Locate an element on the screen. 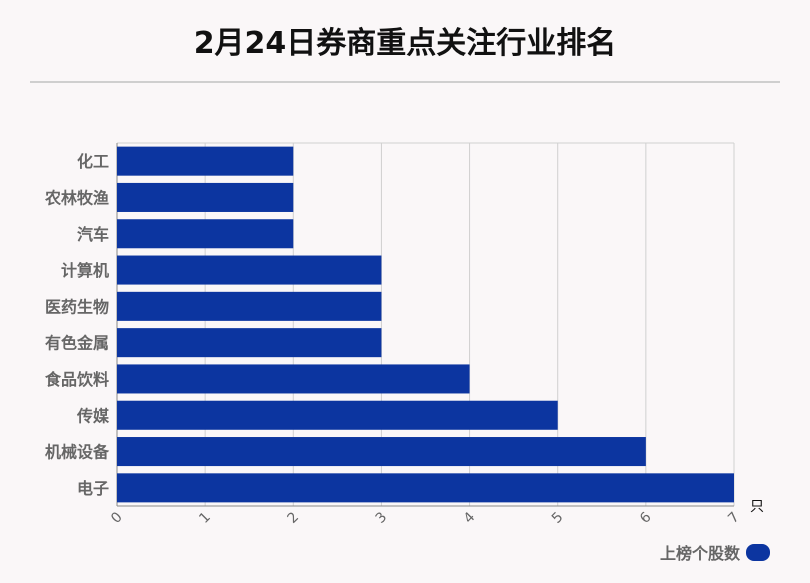  category-label: 化工 is located at coordinates (93, 161).